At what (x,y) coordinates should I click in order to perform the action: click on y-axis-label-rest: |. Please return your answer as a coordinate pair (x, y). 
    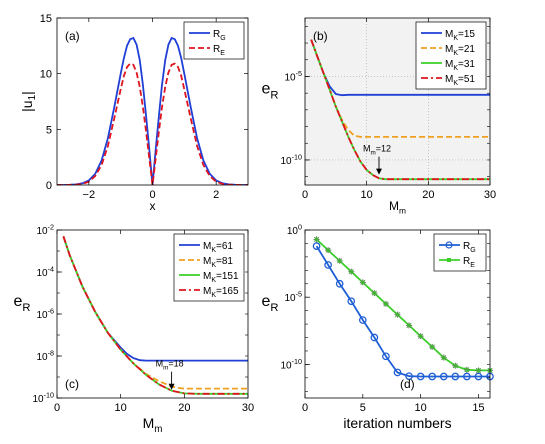
    Looking at the image, I should click on (27, 93).